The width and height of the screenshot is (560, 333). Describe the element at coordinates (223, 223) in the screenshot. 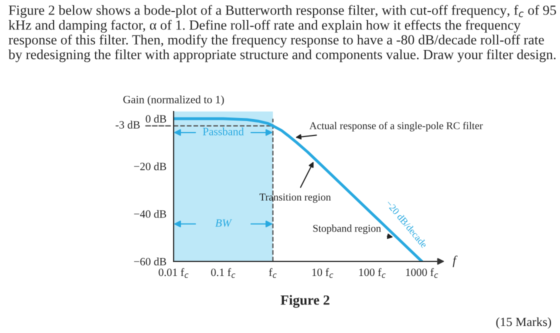

I see `annotation: BW` at that location.